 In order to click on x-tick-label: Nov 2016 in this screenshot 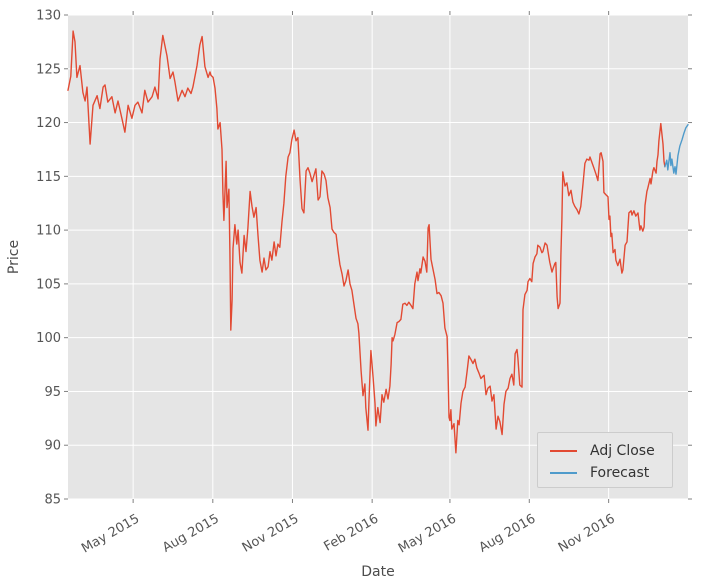, I will do `click(587, 533)`.